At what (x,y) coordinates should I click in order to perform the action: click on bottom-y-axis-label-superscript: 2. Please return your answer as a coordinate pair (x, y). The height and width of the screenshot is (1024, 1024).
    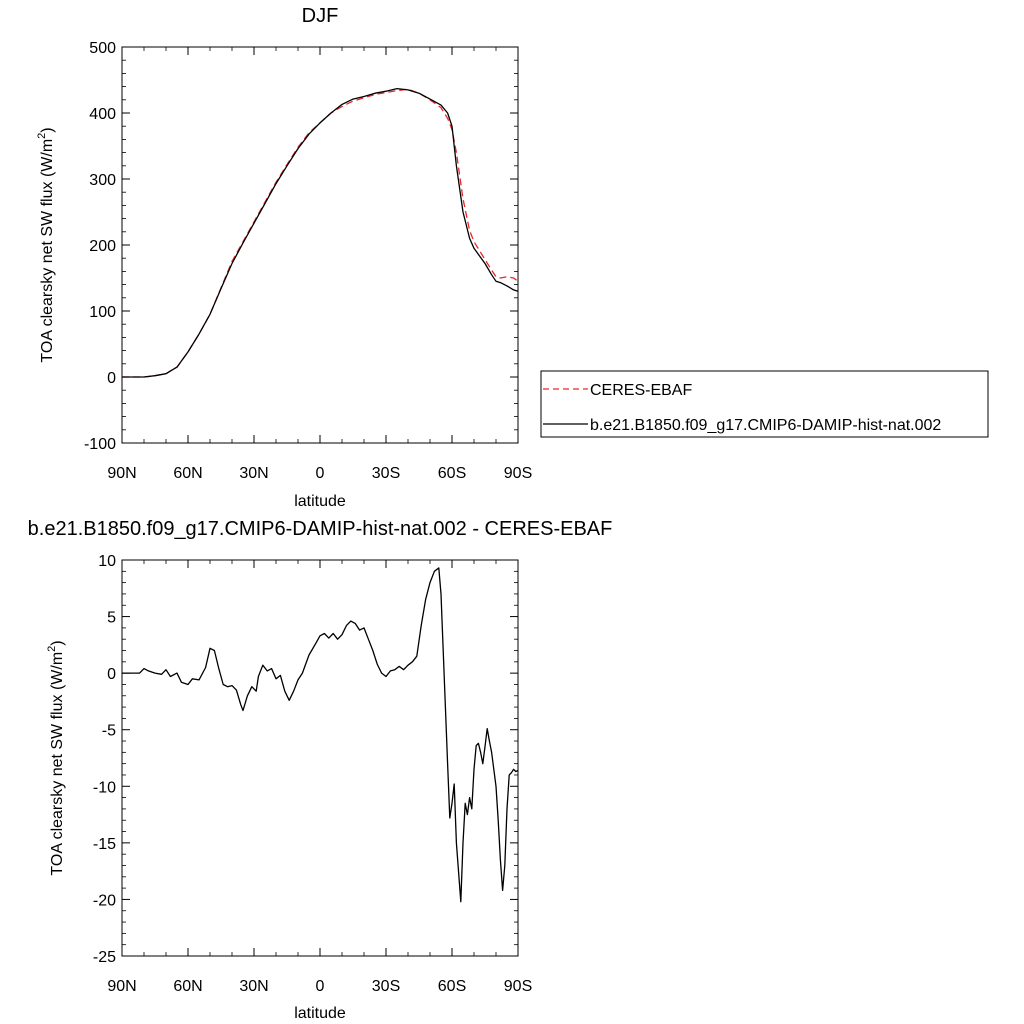
    Looking at the image, I should click on (52, 649).